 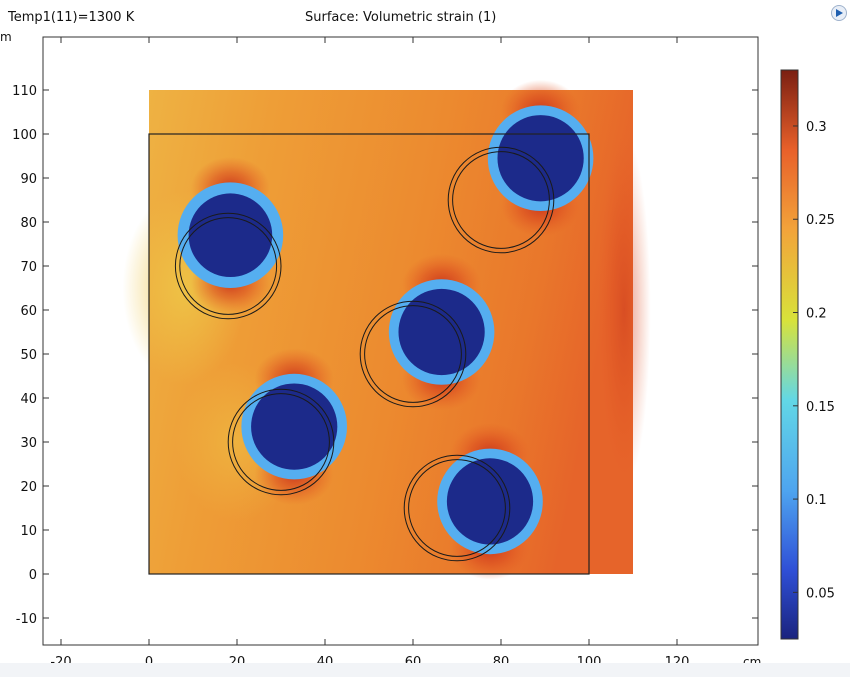 I want to click on colorbar-tick-label: 0.15, so click(x=820, y=407).